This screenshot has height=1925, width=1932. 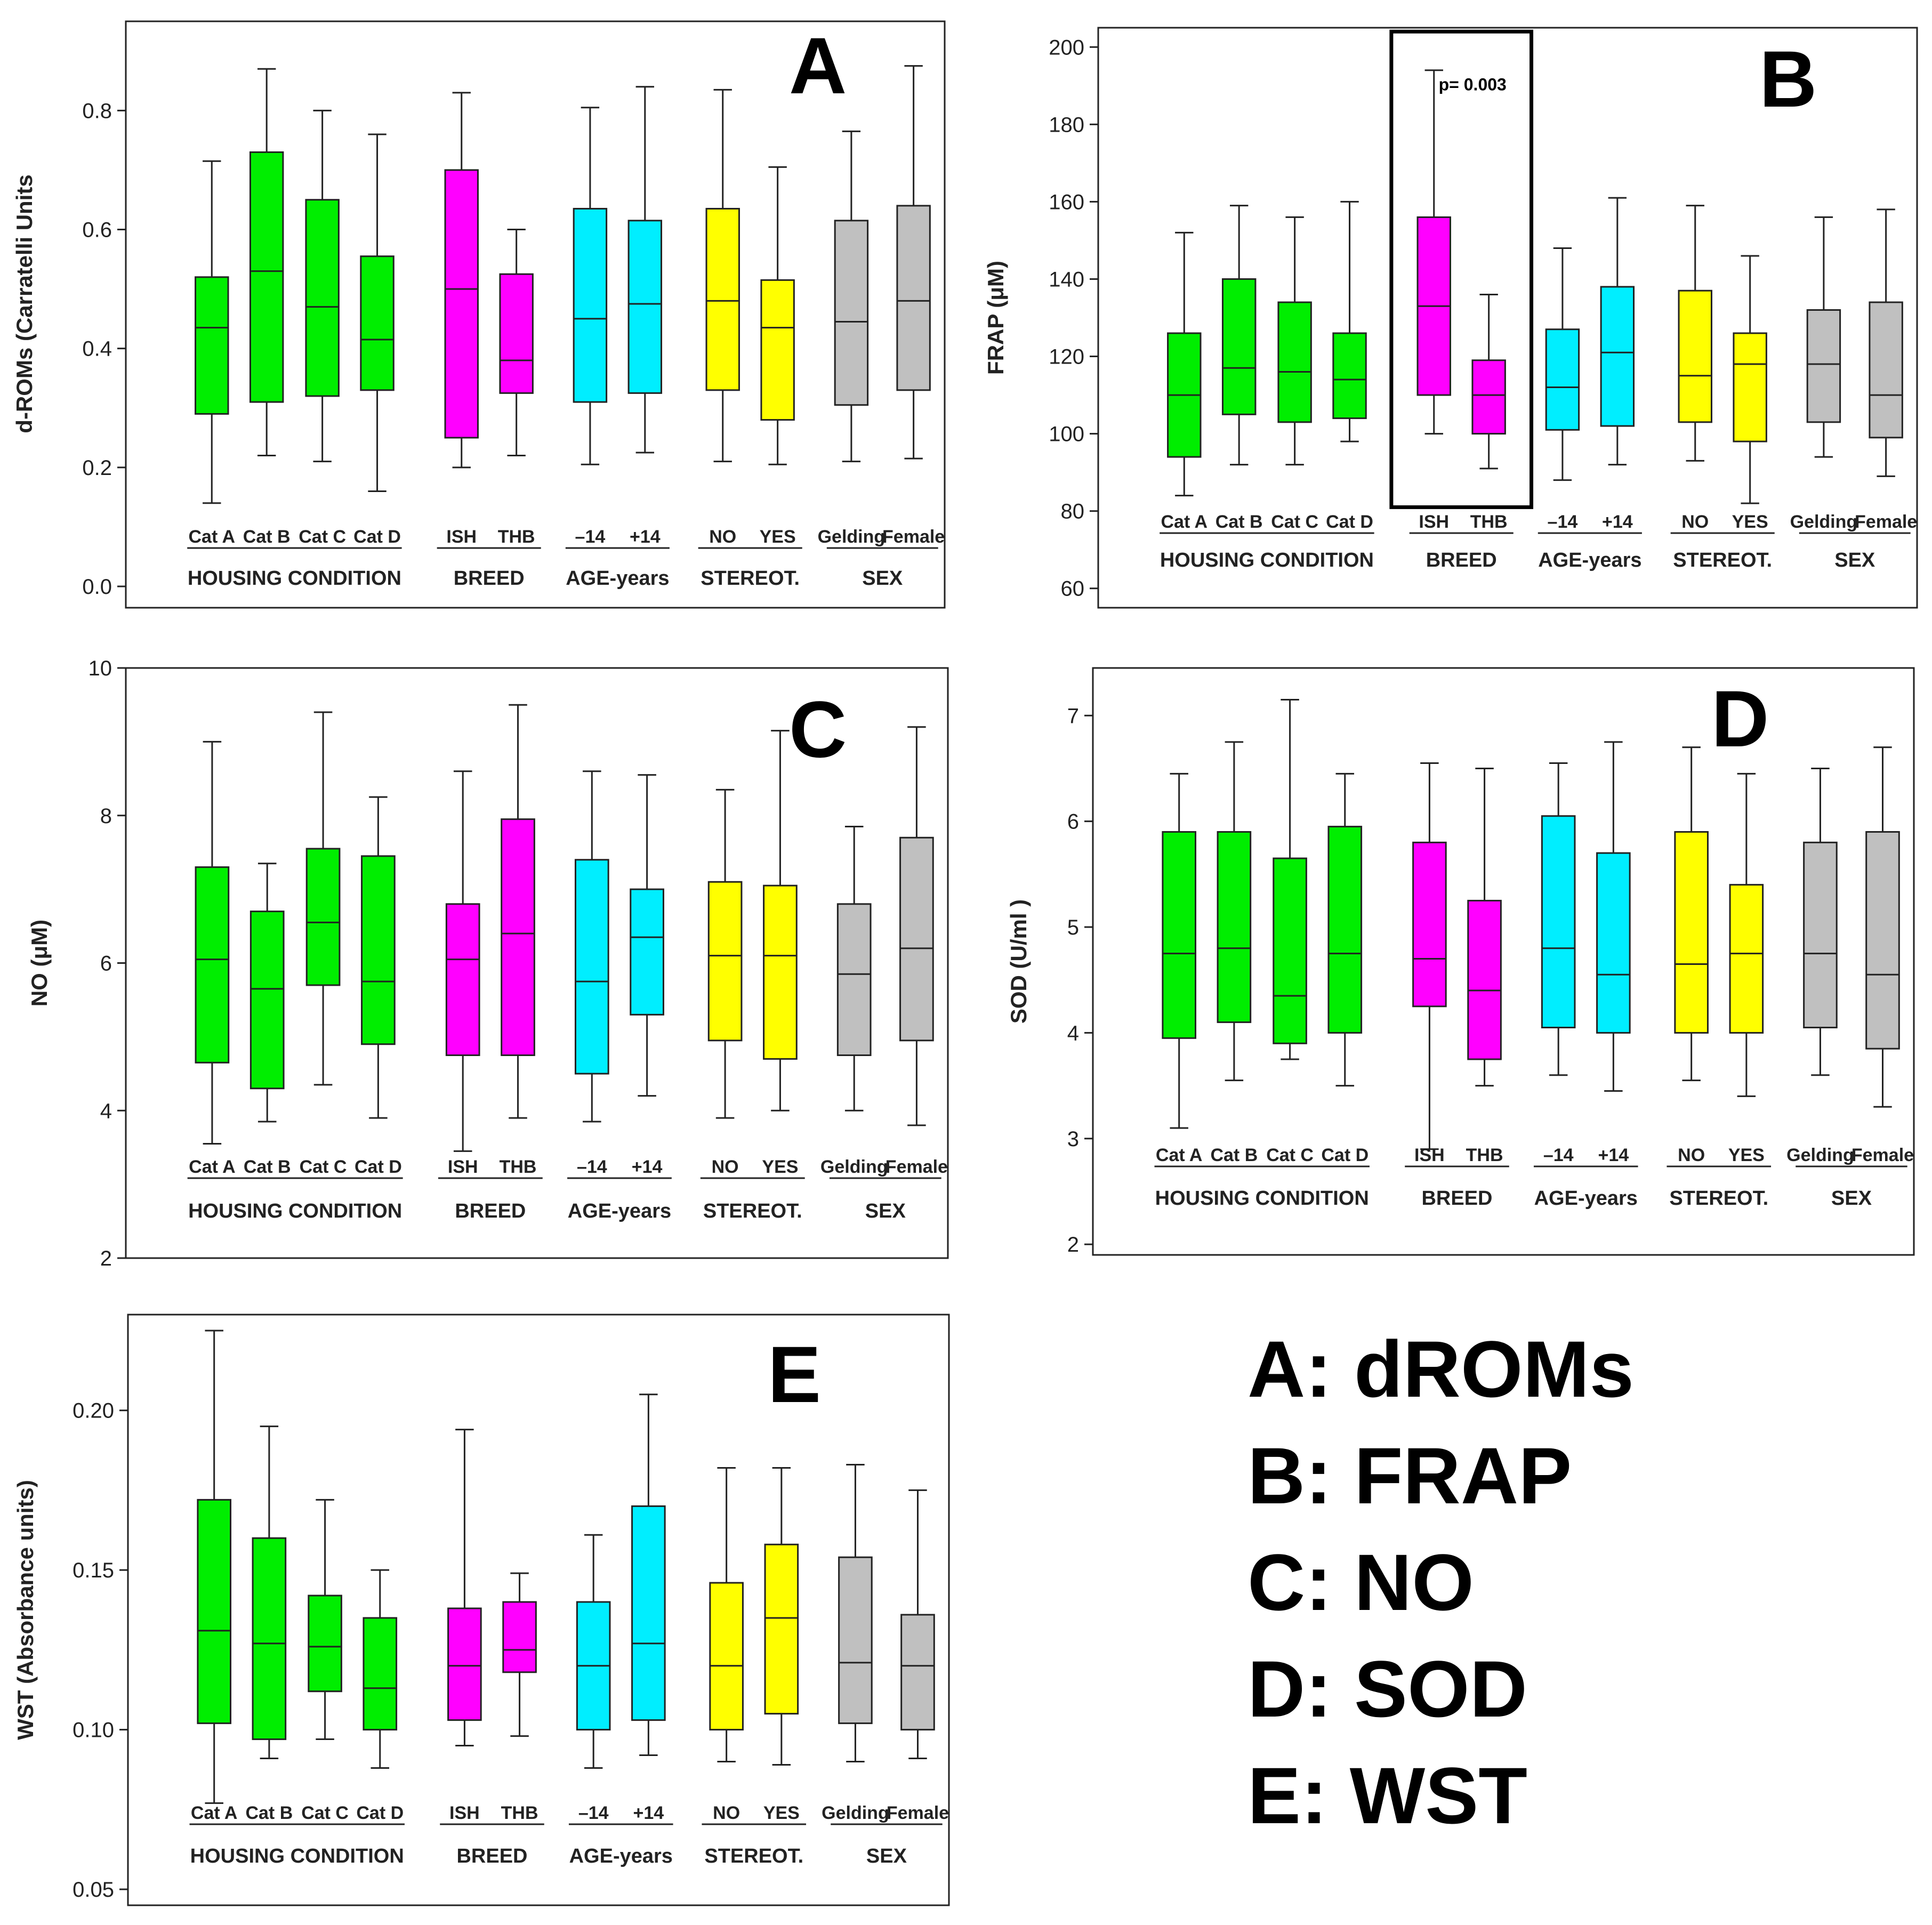 I want to click on panel-legend: A: dROMs B: FRAP C: NO D: SOD E: WST, so click(x=1440, y=1582).